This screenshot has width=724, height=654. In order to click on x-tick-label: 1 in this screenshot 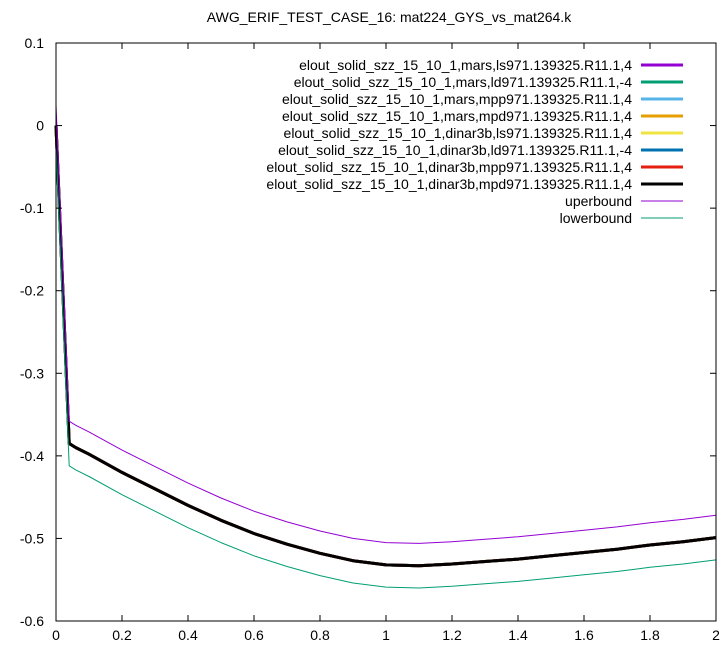, I will do `click(386, 635)`.